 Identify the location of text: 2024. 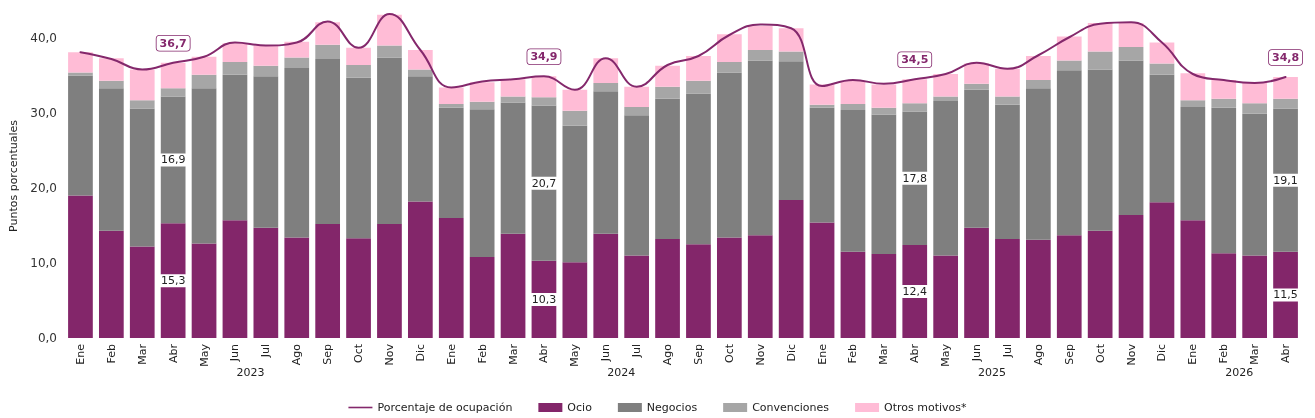
(621, 372).